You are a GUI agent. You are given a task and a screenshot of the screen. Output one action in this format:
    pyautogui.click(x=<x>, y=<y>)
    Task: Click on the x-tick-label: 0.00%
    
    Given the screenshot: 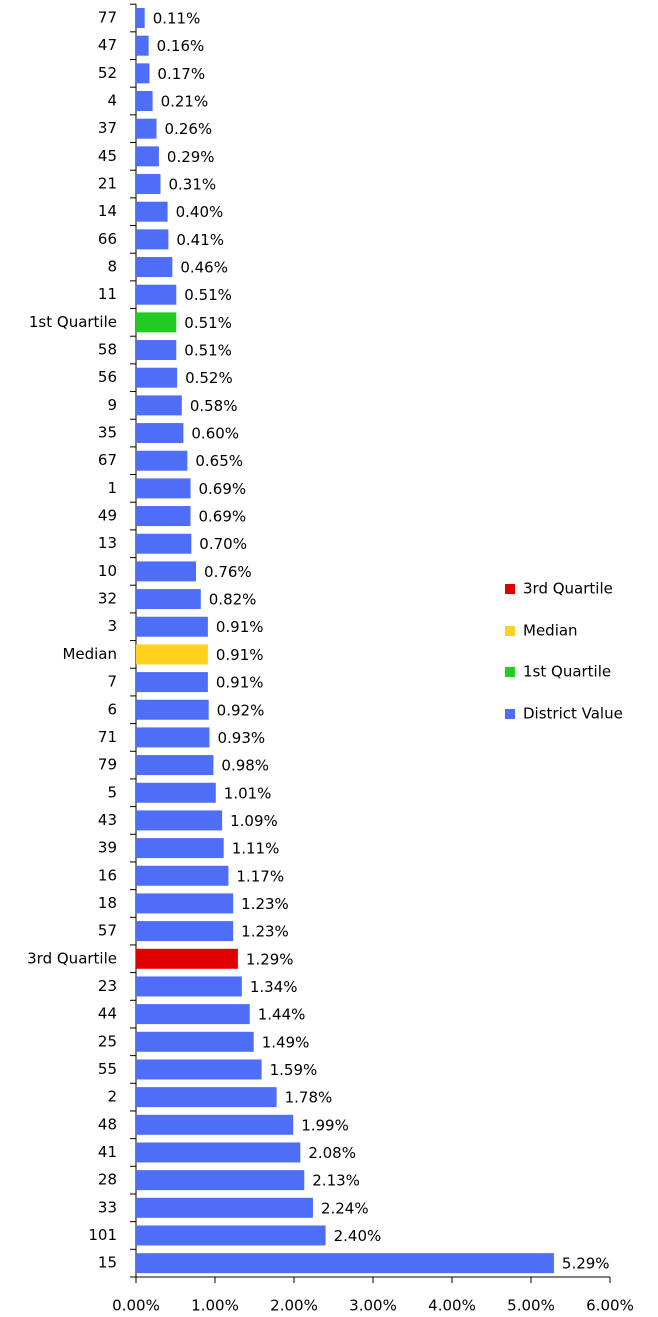 What is the action you would take?
    pyautogui.click(x=136, y=1305)
    